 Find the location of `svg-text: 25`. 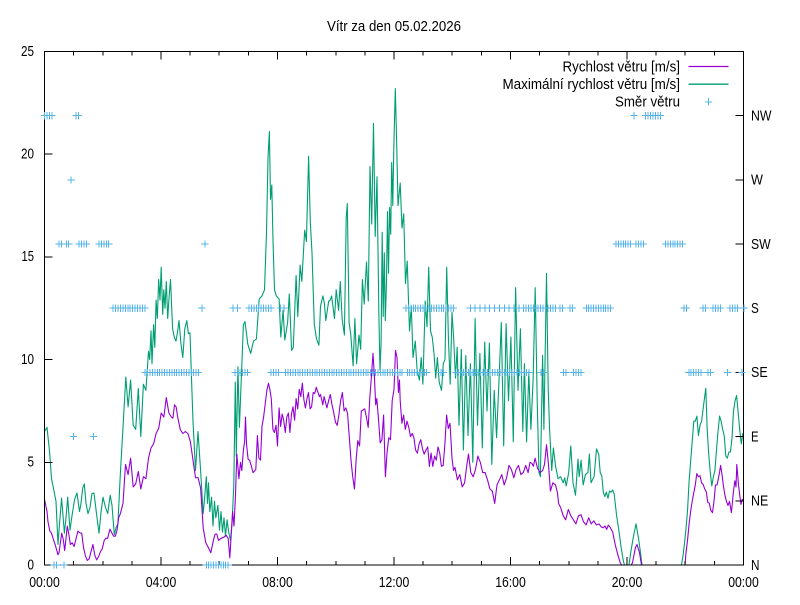

svg-text: 25 is located at coordinates (27, 52).